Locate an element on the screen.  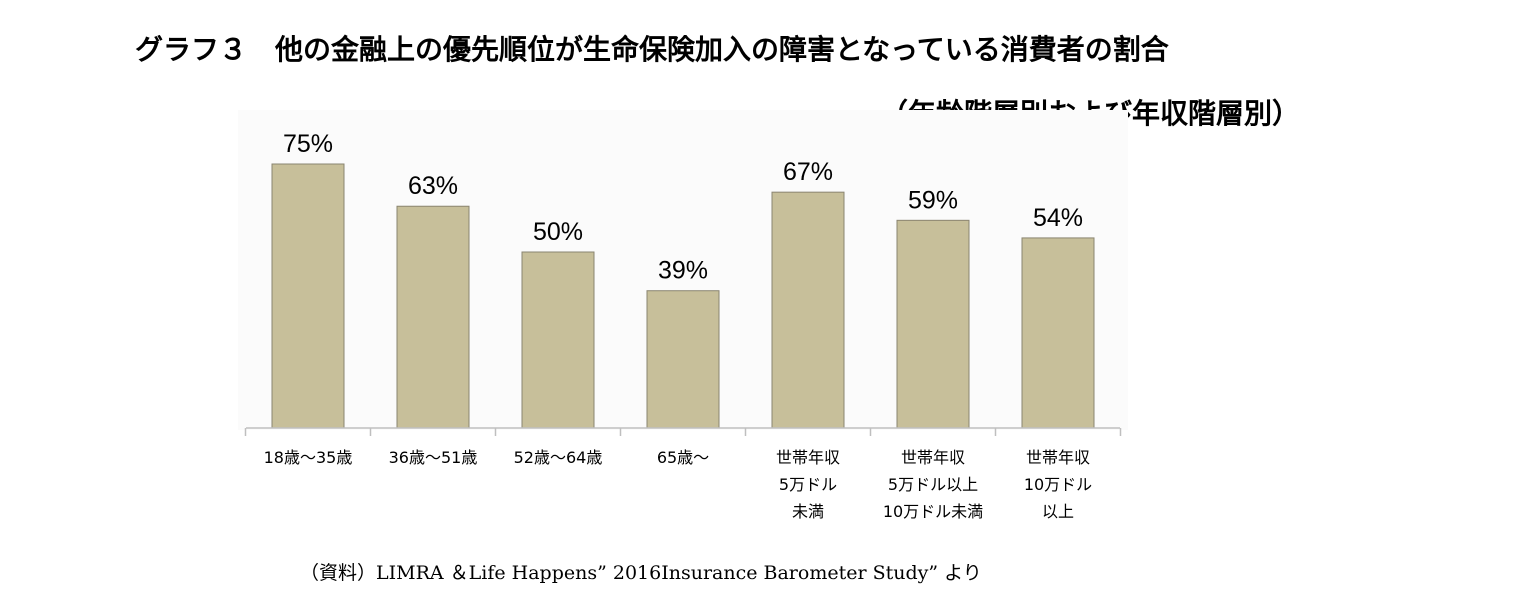
category-label: 65歳～ is located at coordinates (683, 457).